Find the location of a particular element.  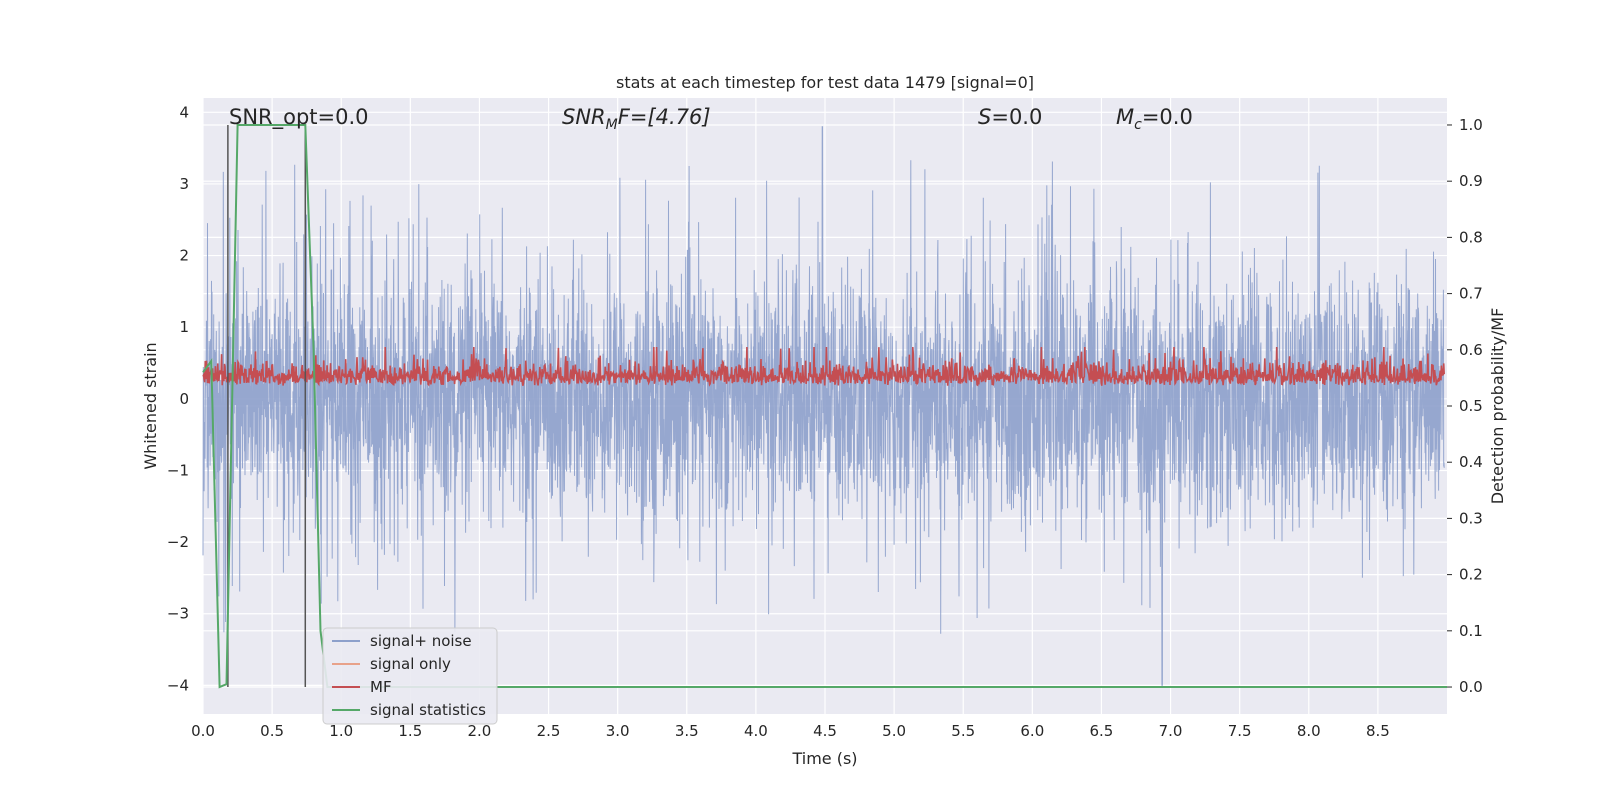

x-tick-0: 0.0 is located at coordinates (203, 731).